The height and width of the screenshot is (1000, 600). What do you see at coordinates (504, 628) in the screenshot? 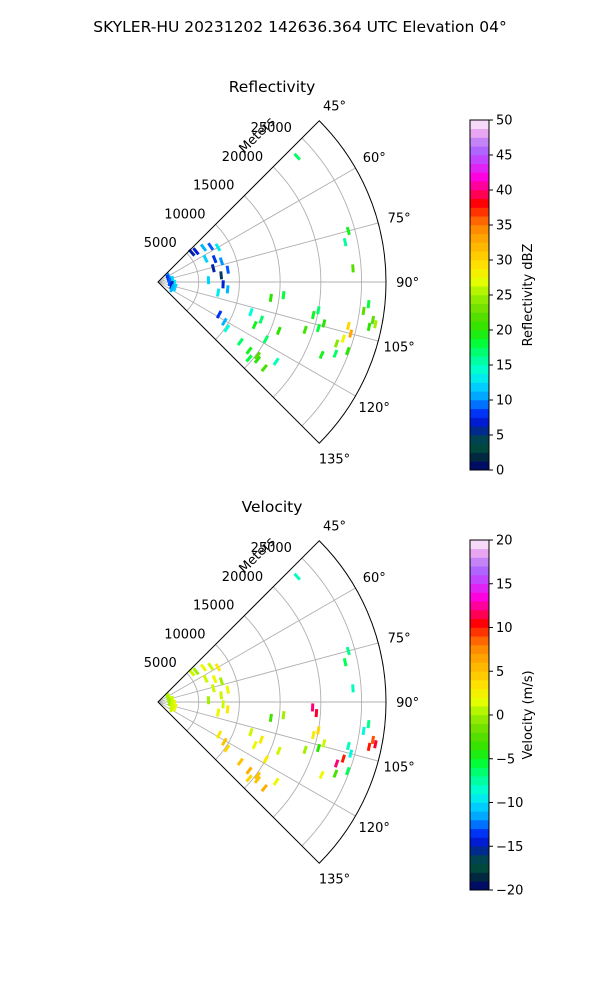
I see `colorbar-tick-label: 10` at bounding box center [504, 628].